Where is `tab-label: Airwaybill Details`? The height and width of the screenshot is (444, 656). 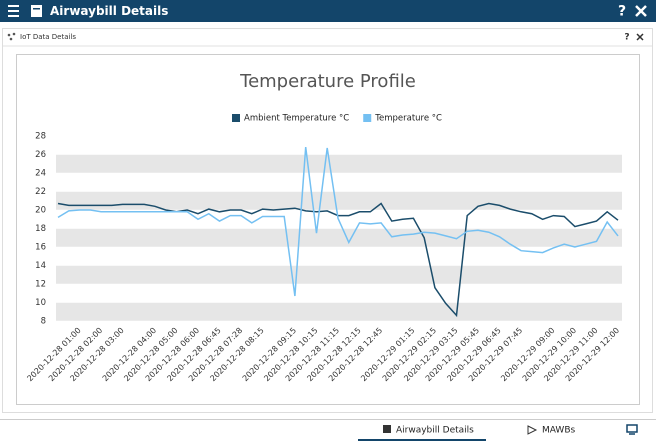 tab-label: Airwaybill Details is located at coordinates (435, 431).